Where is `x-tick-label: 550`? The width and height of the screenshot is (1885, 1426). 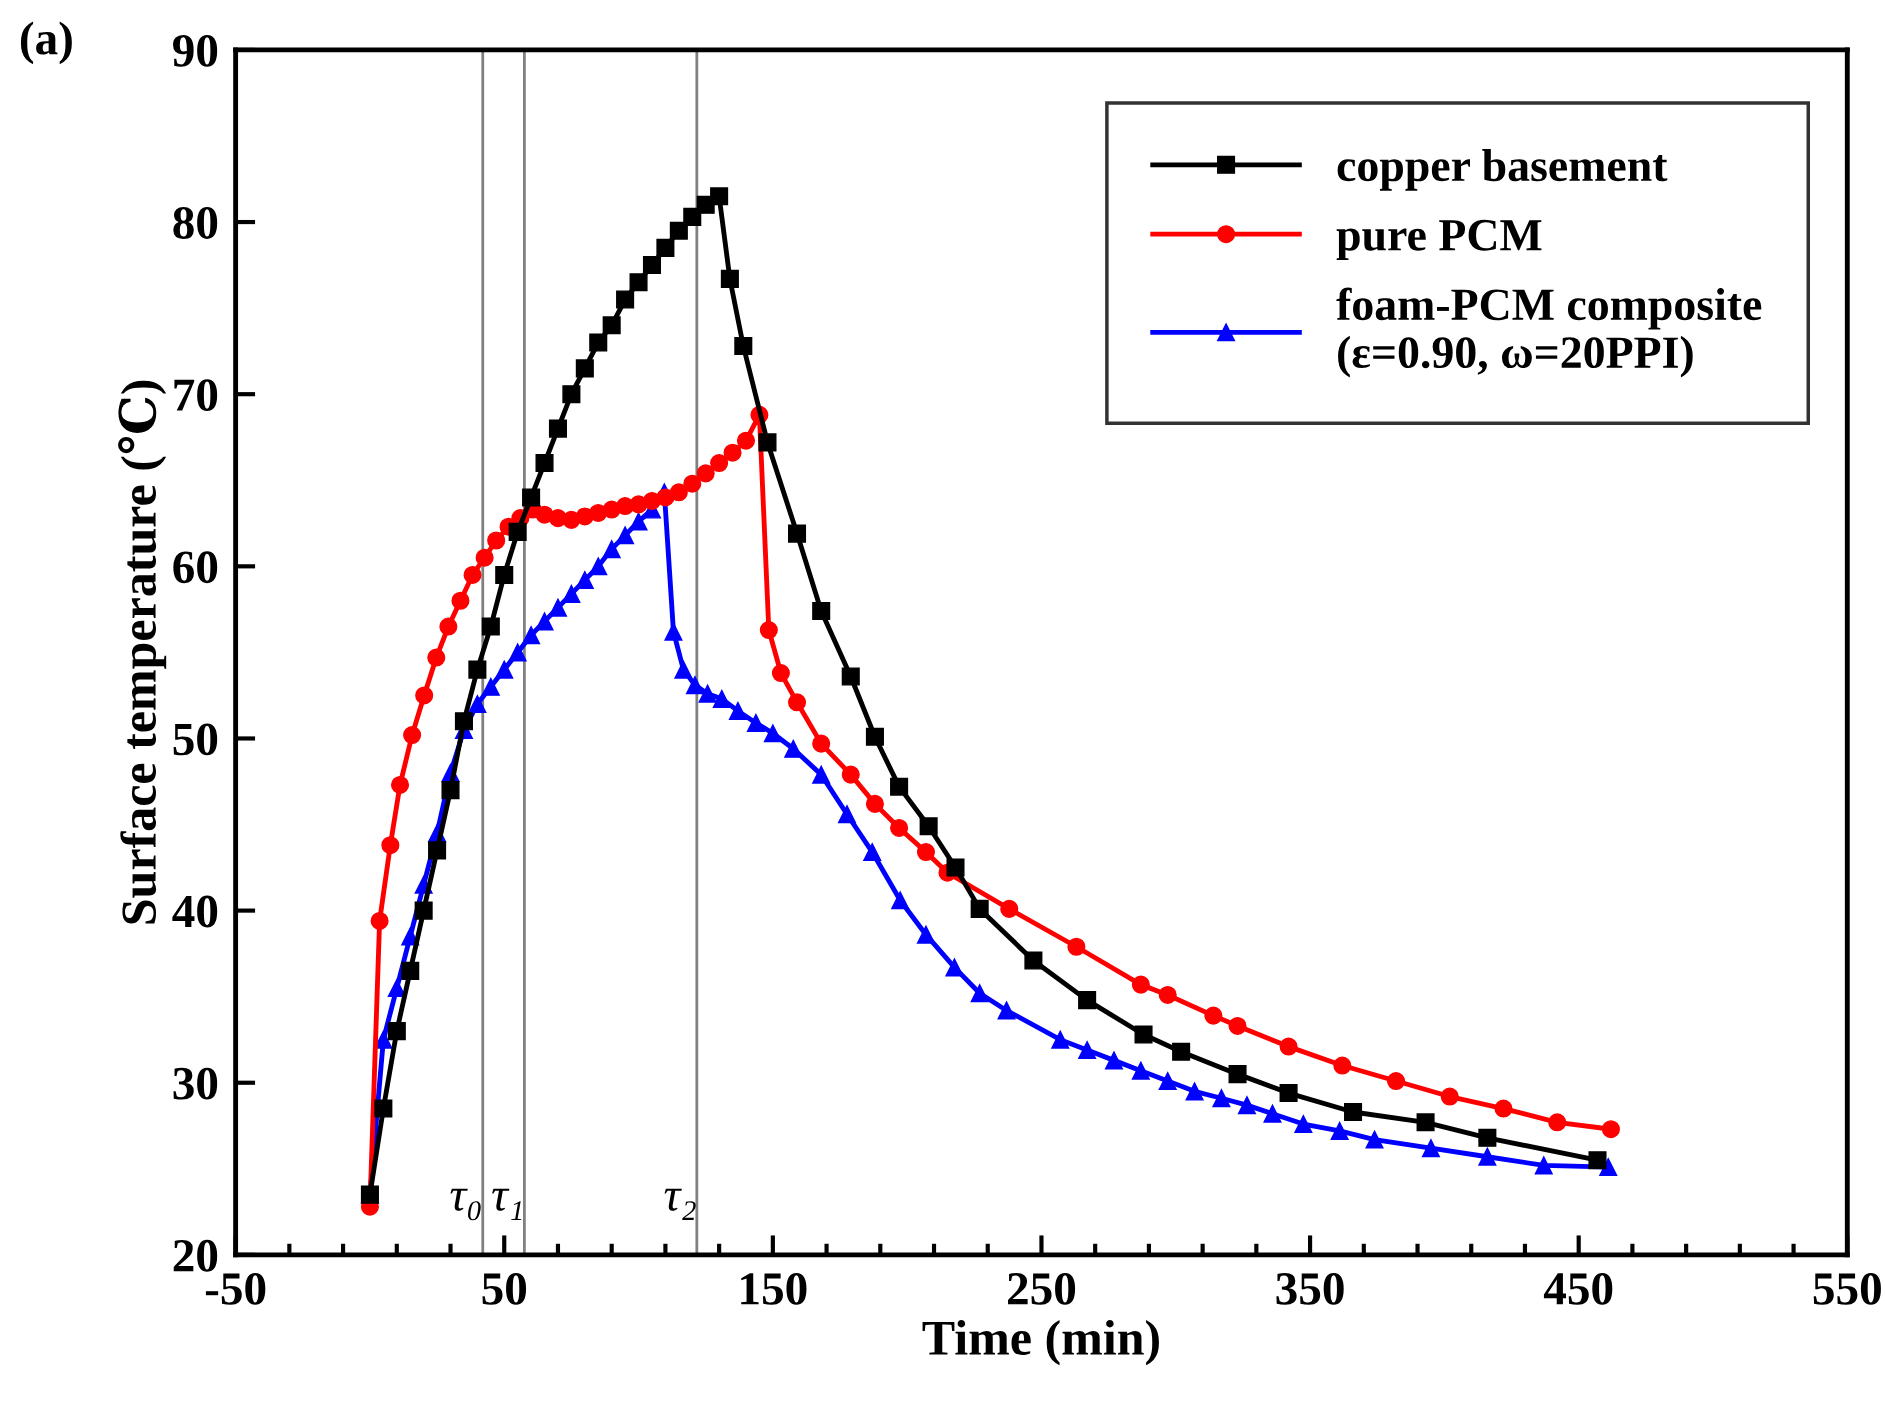
x-tick-label: 550 is located at coordinates (1847, 1288).